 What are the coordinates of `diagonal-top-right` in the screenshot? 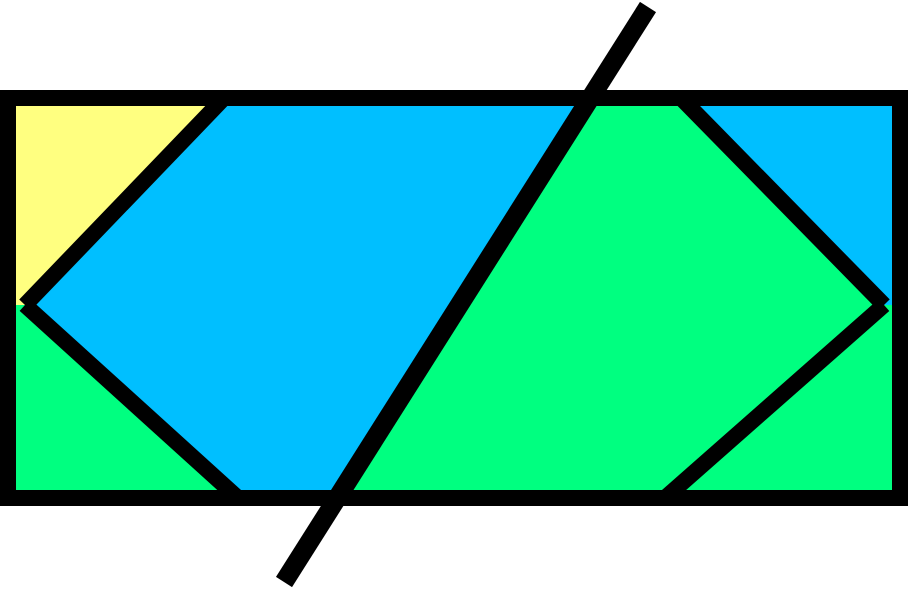 It's located at (782, 201).